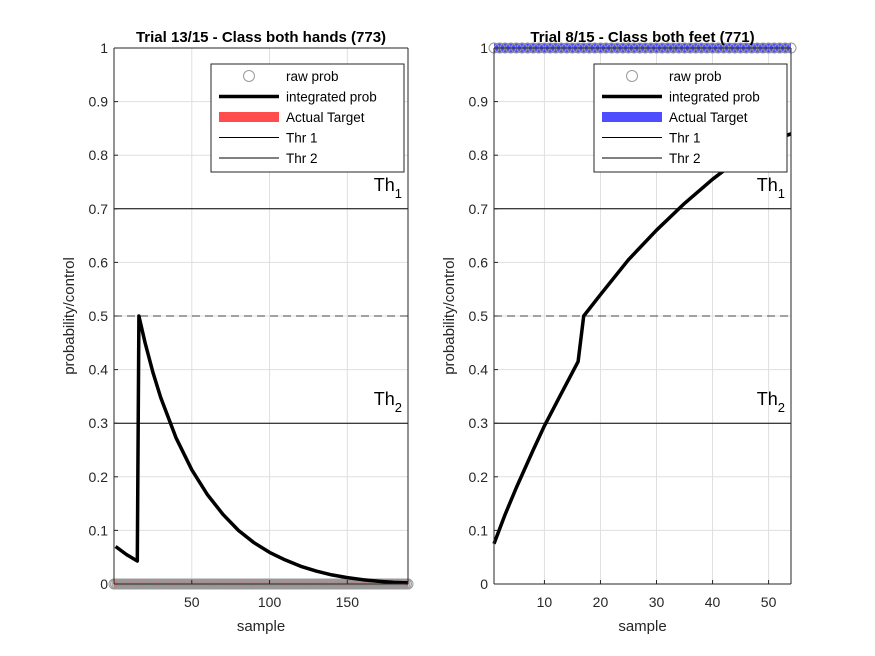  What do you see at coordinates (449, 316) in the screenshot?
I see `right-chart-ylabel: probability/control` at bounding box center [449, 316].